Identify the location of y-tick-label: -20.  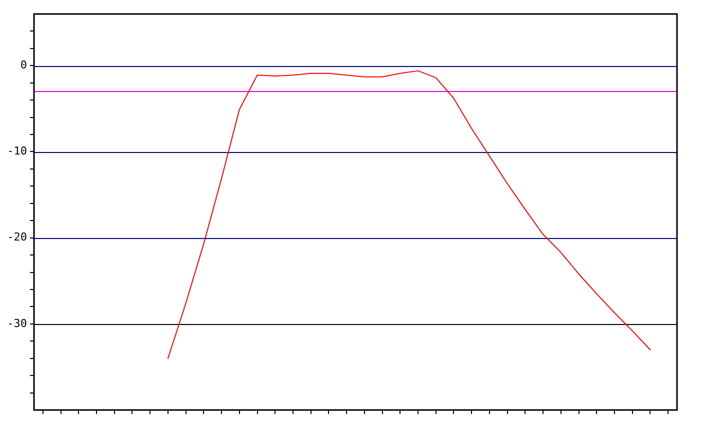
(17, 237).